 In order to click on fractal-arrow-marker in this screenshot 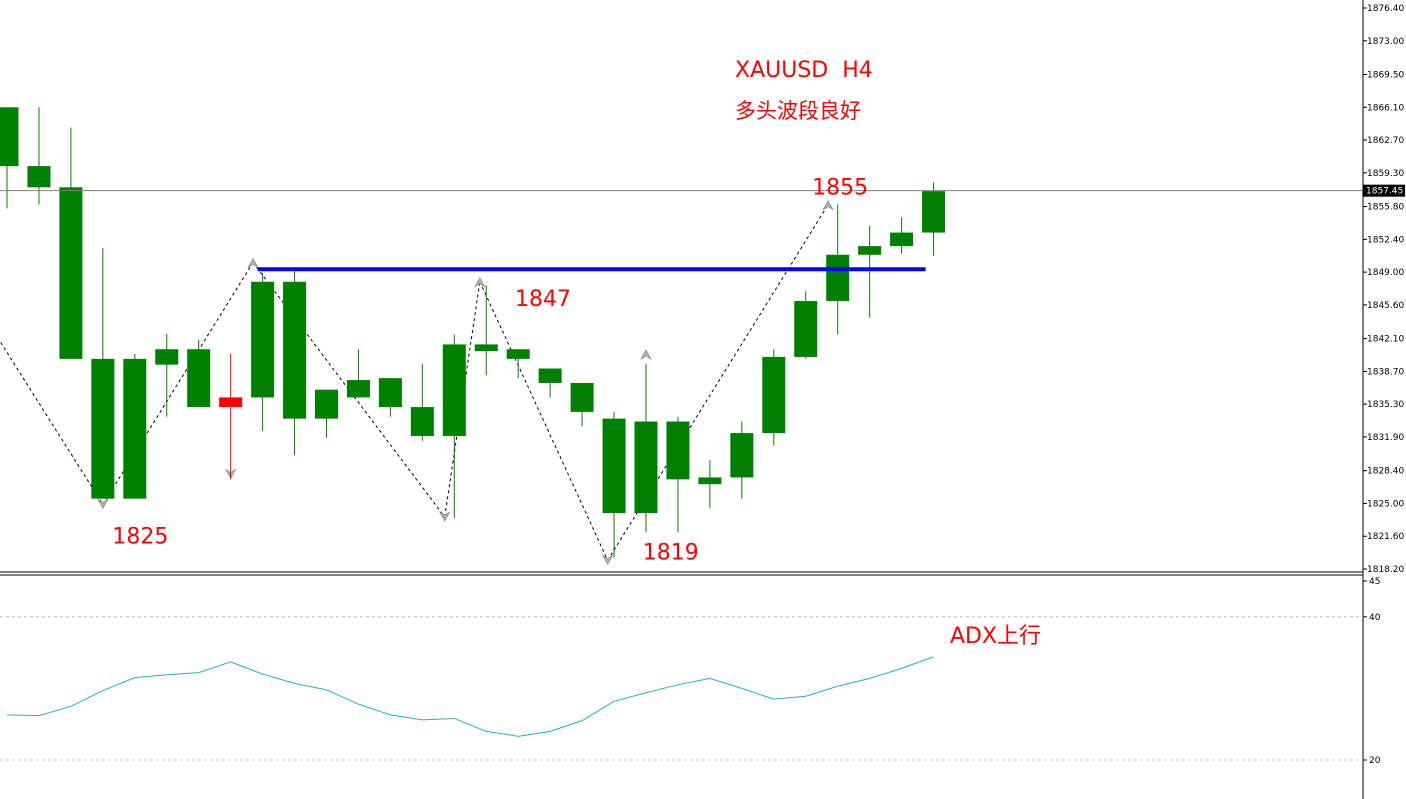, I will do `click(646, 354)`.